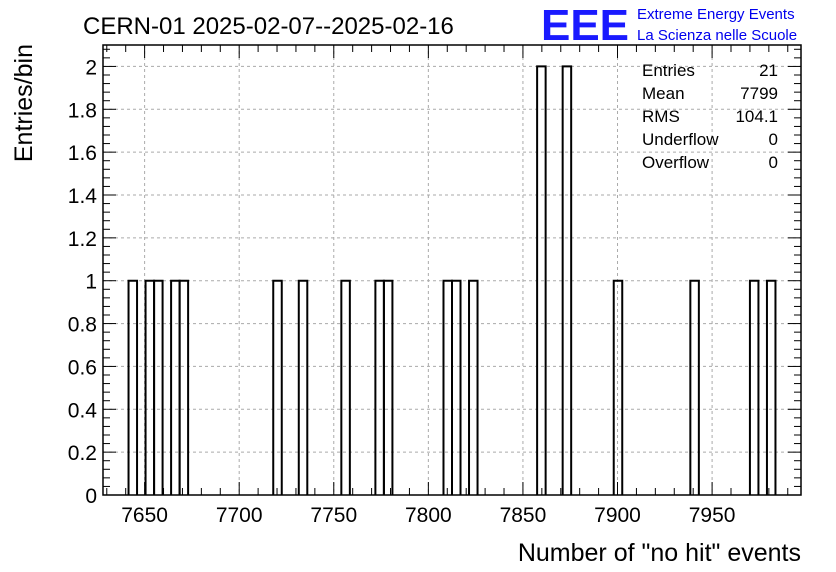 The image size is (836, 572). I want to click on eee-logo-line2: La Scienza nelle Scuole, so click(717, 35).